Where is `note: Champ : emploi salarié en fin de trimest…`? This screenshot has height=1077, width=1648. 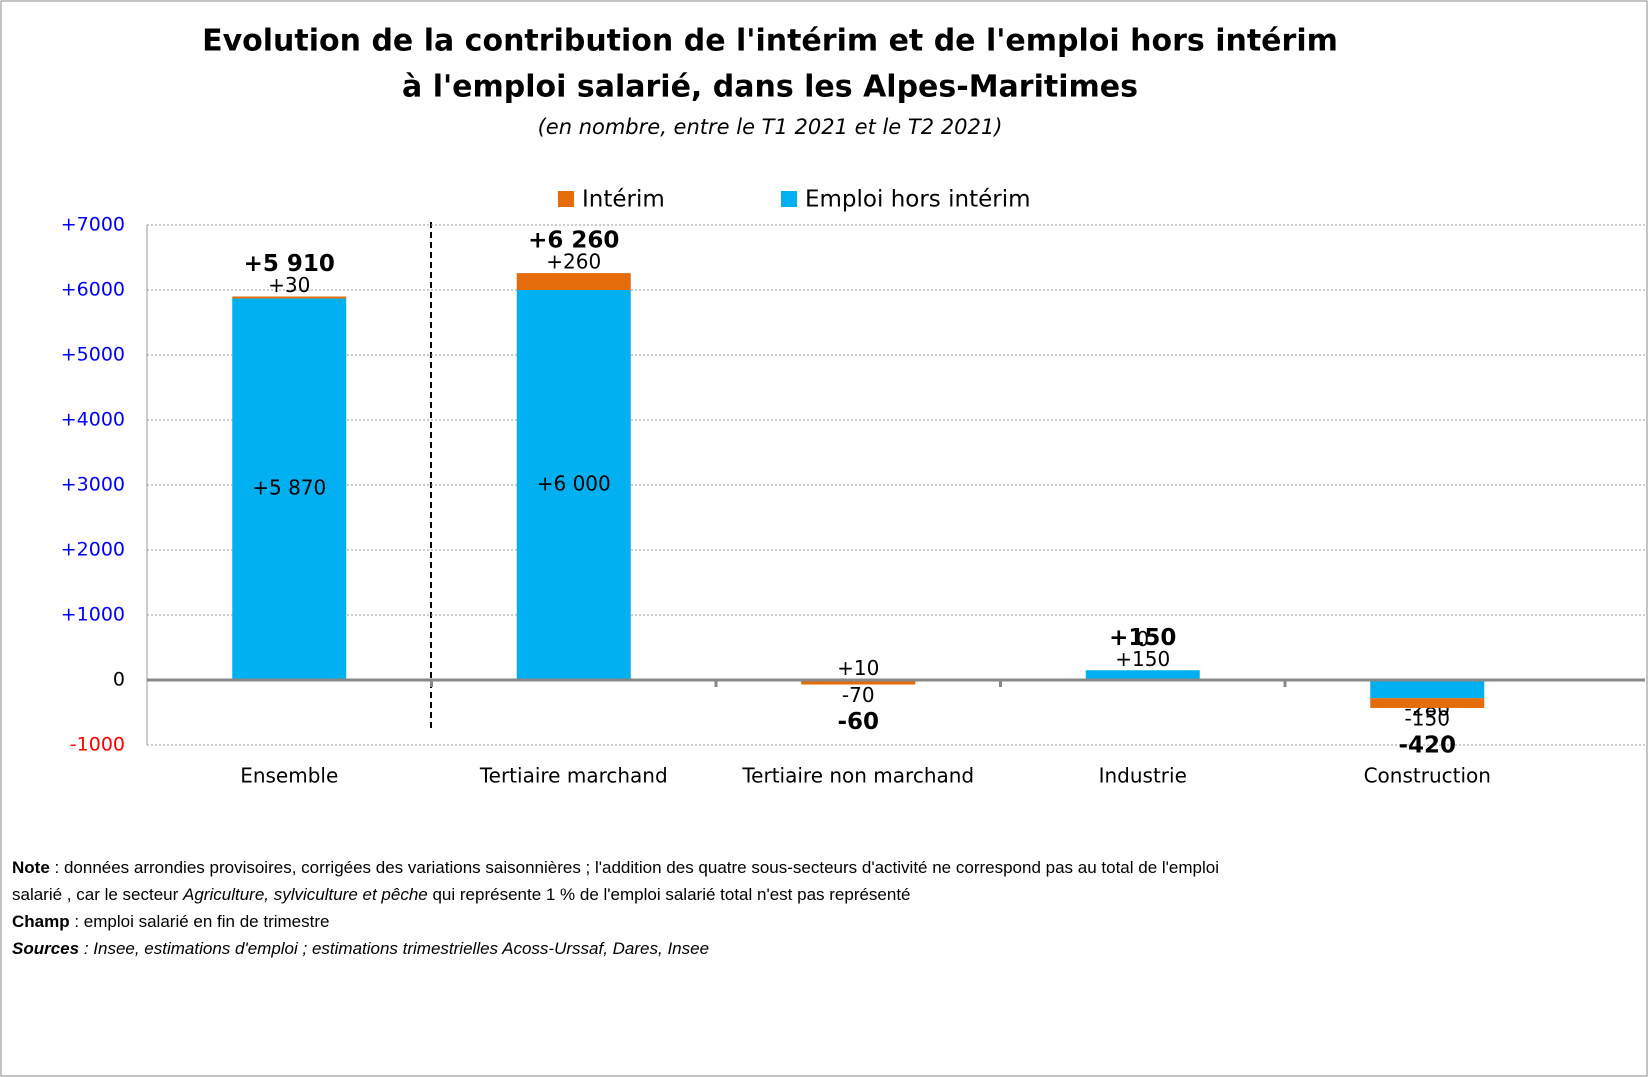
note: Champ : emploi salarié en fin de trimest… is located at coordinates (170, 921).